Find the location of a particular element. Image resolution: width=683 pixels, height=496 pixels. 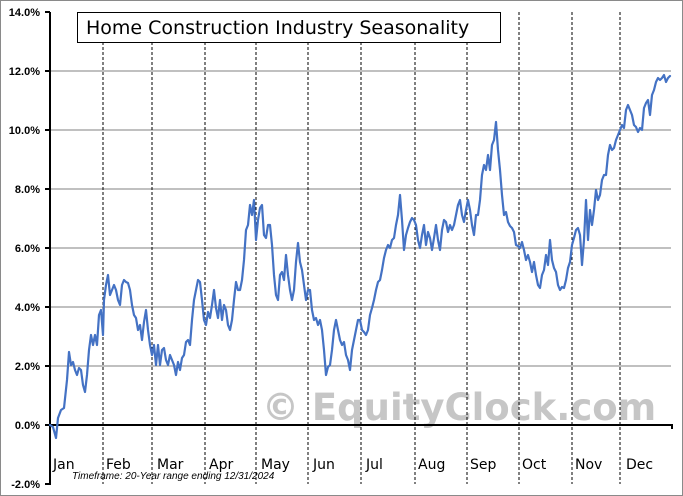

month-label: Nov is located at coordinates (588, 465).